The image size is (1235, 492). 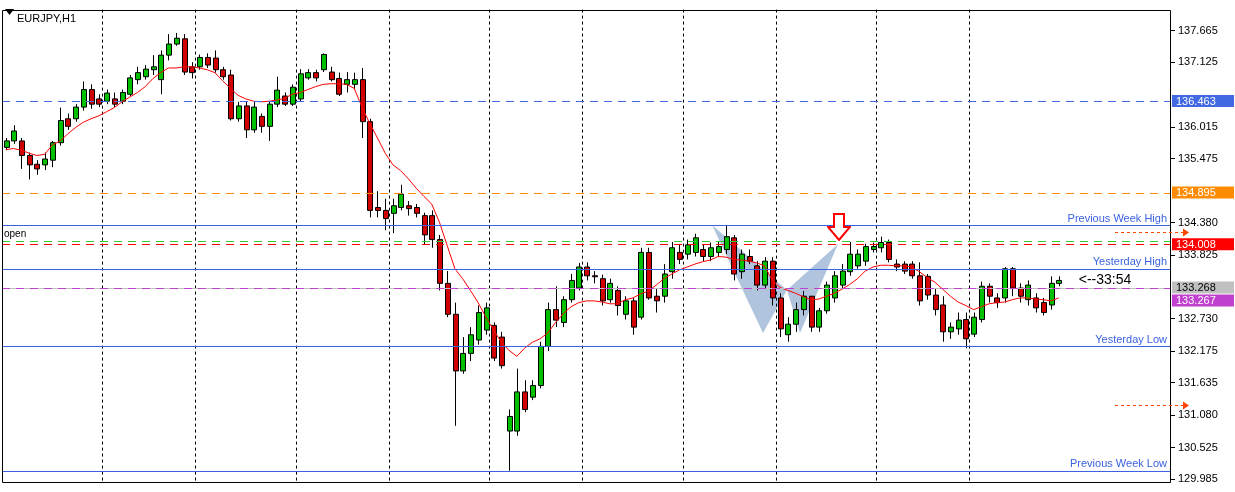 What do you see at coordinates (1129, 261) in the screenshot?
I see `ref-line-label: Yesterday High` at bounding box center [1129, 261].